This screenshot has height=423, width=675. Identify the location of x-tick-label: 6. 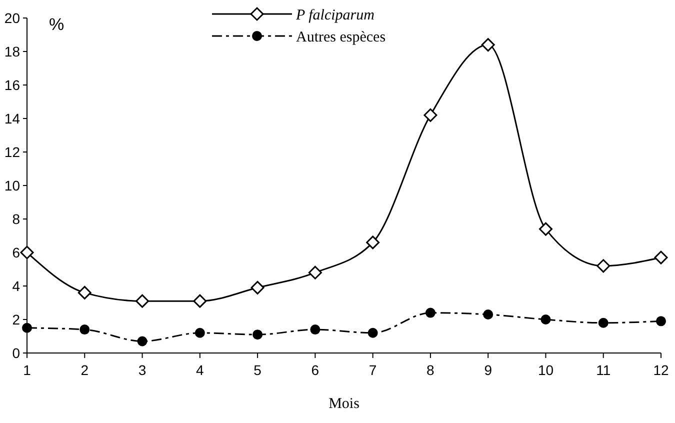
(315, 370).